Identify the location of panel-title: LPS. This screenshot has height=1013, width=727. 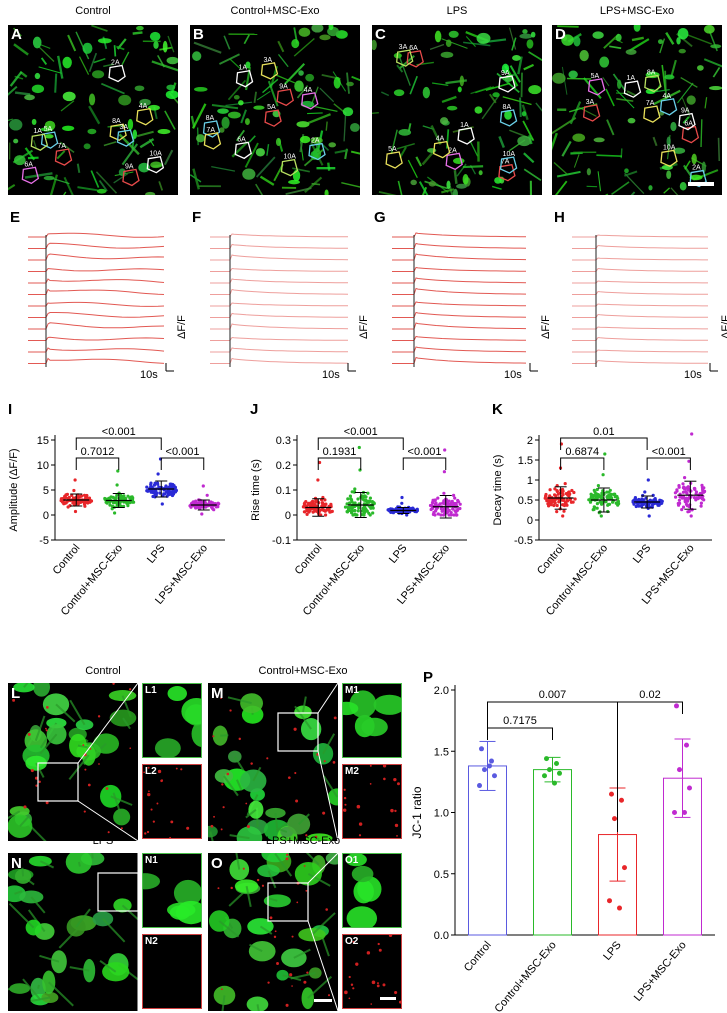
(103, 841).